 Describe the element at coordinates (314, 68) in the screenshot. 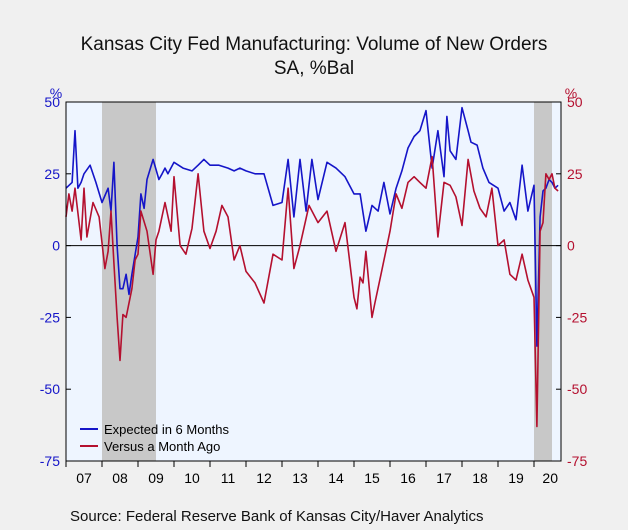

I see `chart-subtitle: SA, %Bal` at that location.